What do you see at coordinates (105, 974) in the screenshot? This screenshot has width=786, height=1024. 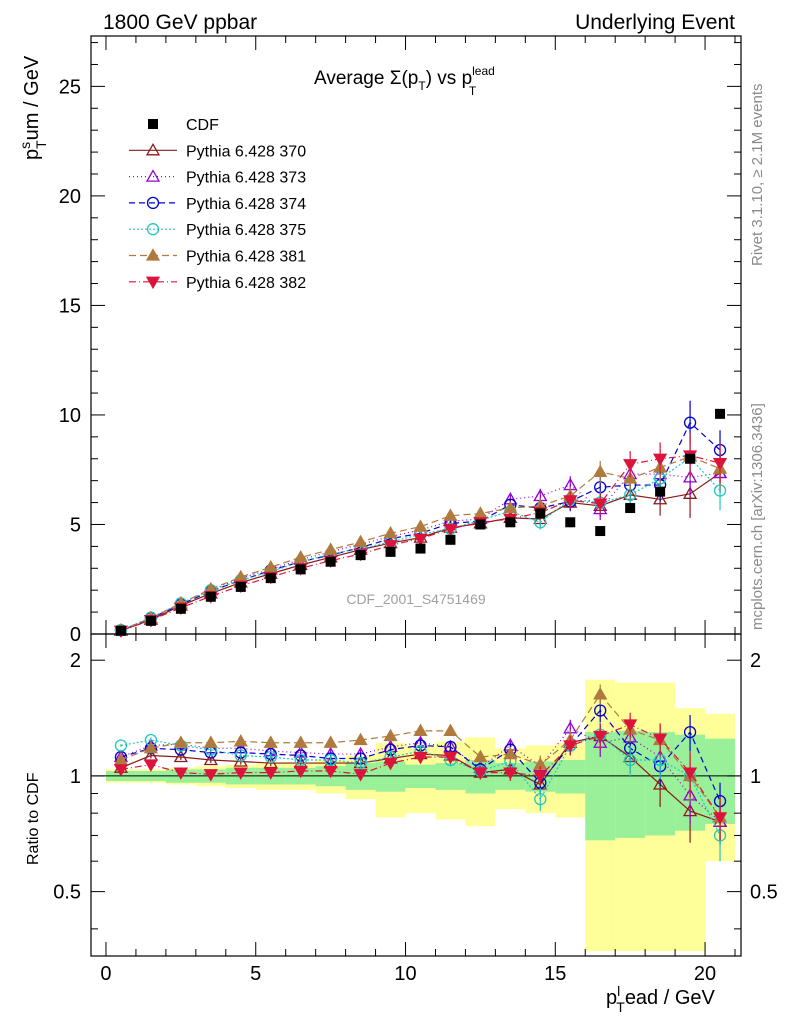 I see `xtick-label: 0` at bounding box center [105, 974].